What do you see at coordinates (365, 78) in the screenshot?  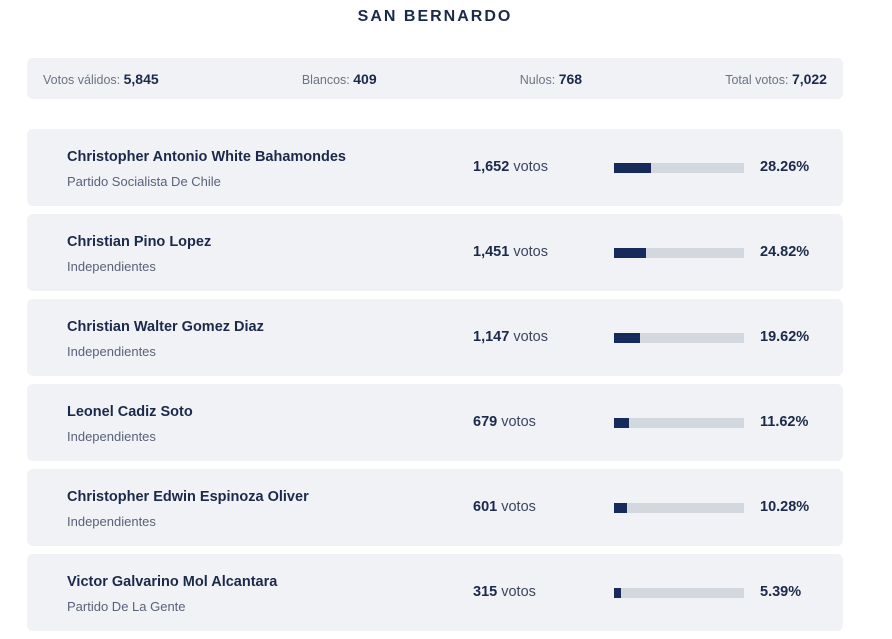 I see `summary-blank-votes-value: 409` at bounding box center [365, 78].